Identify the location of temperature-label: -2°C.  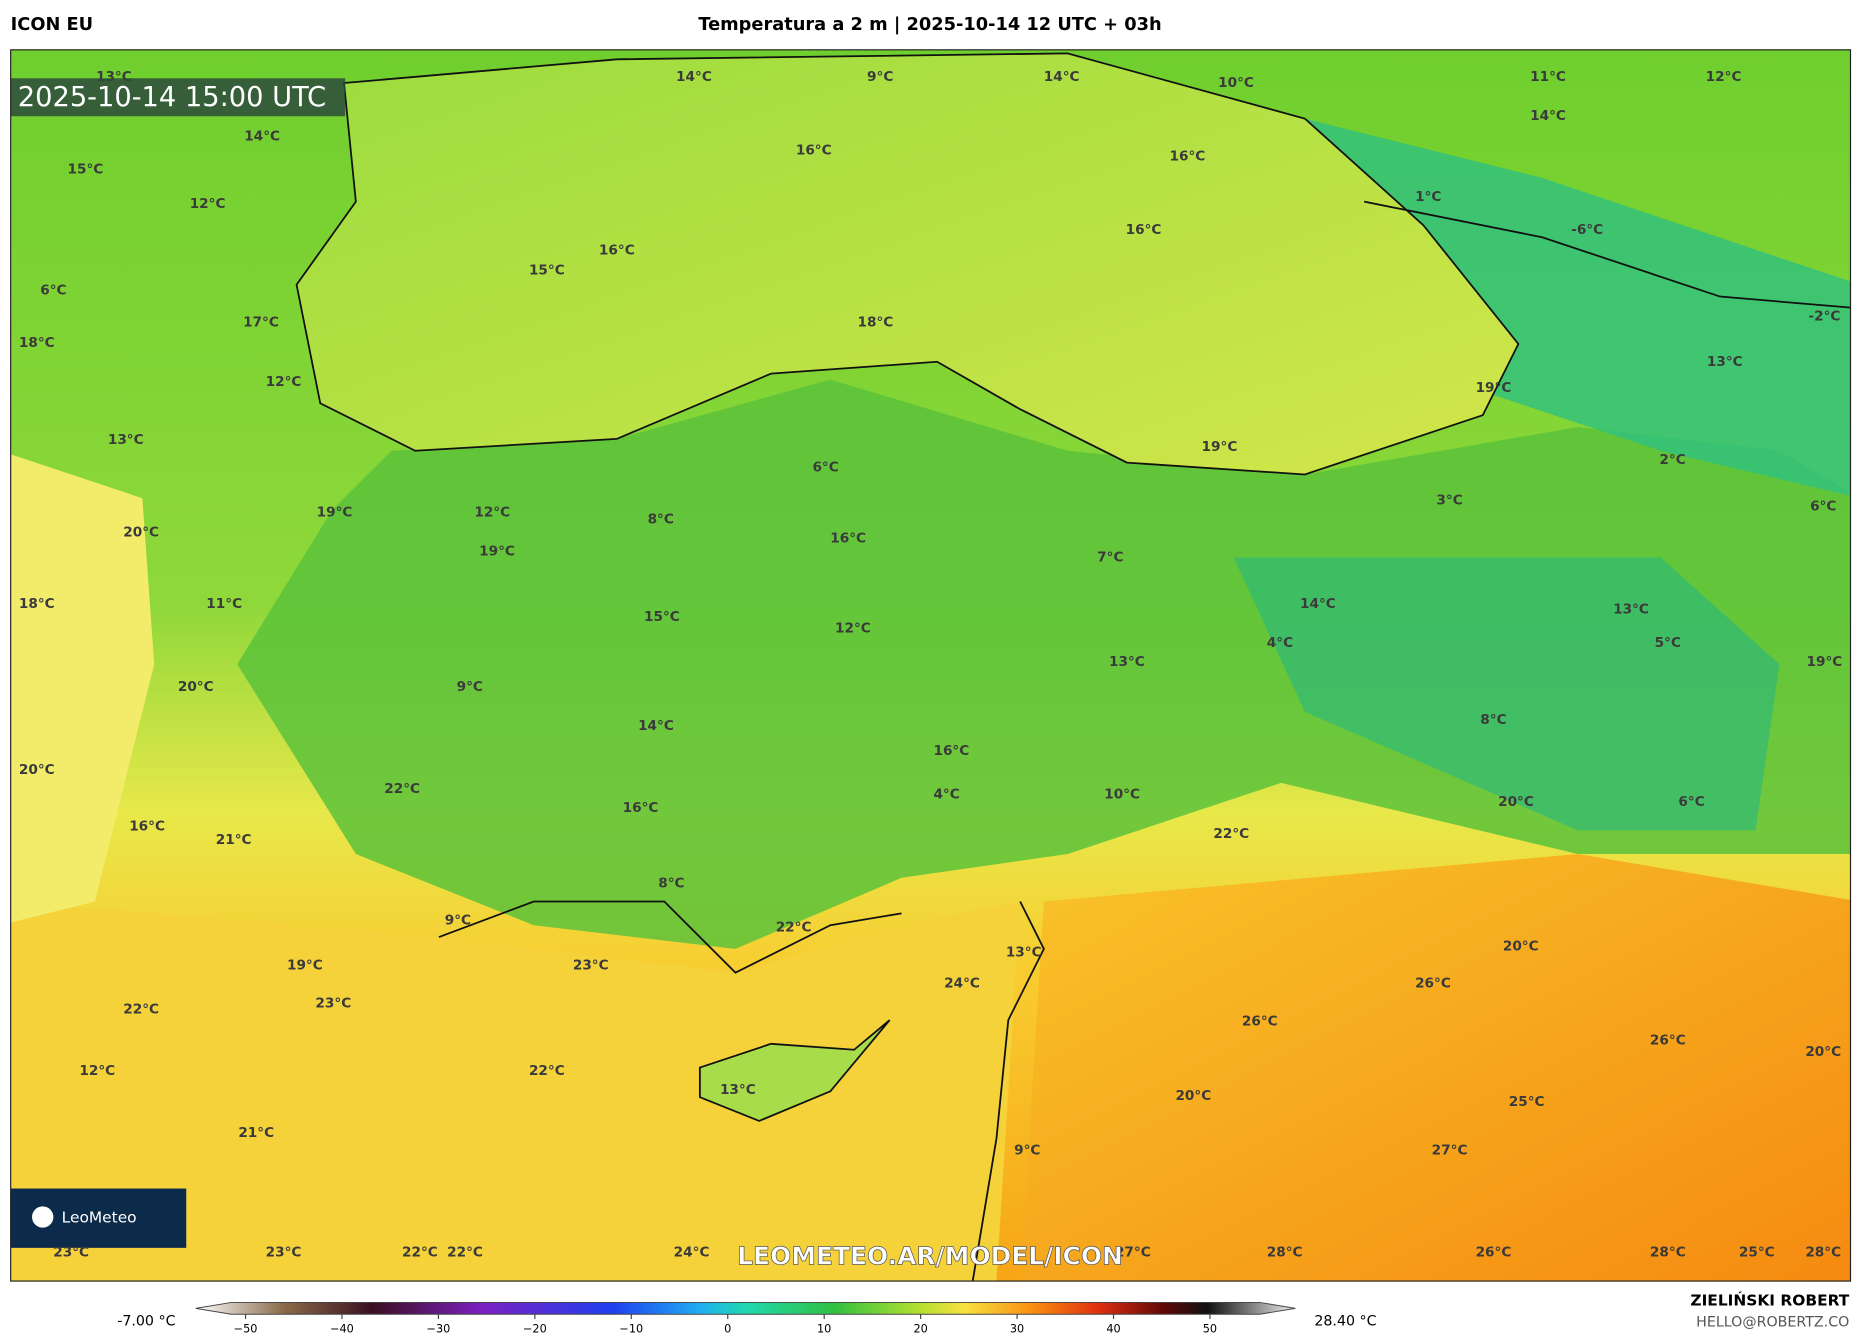
(1824, 317).